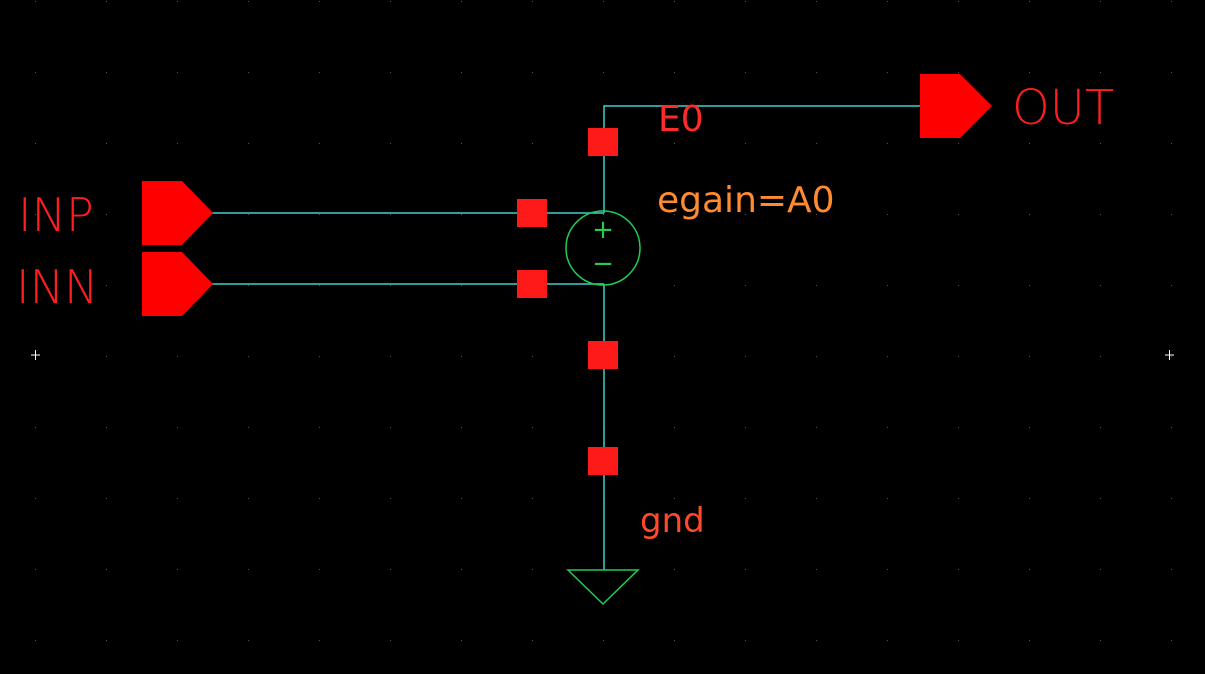 This screenshot has width=1205, height=674. I want to click on origin-marker-right, so click(1169, 355).